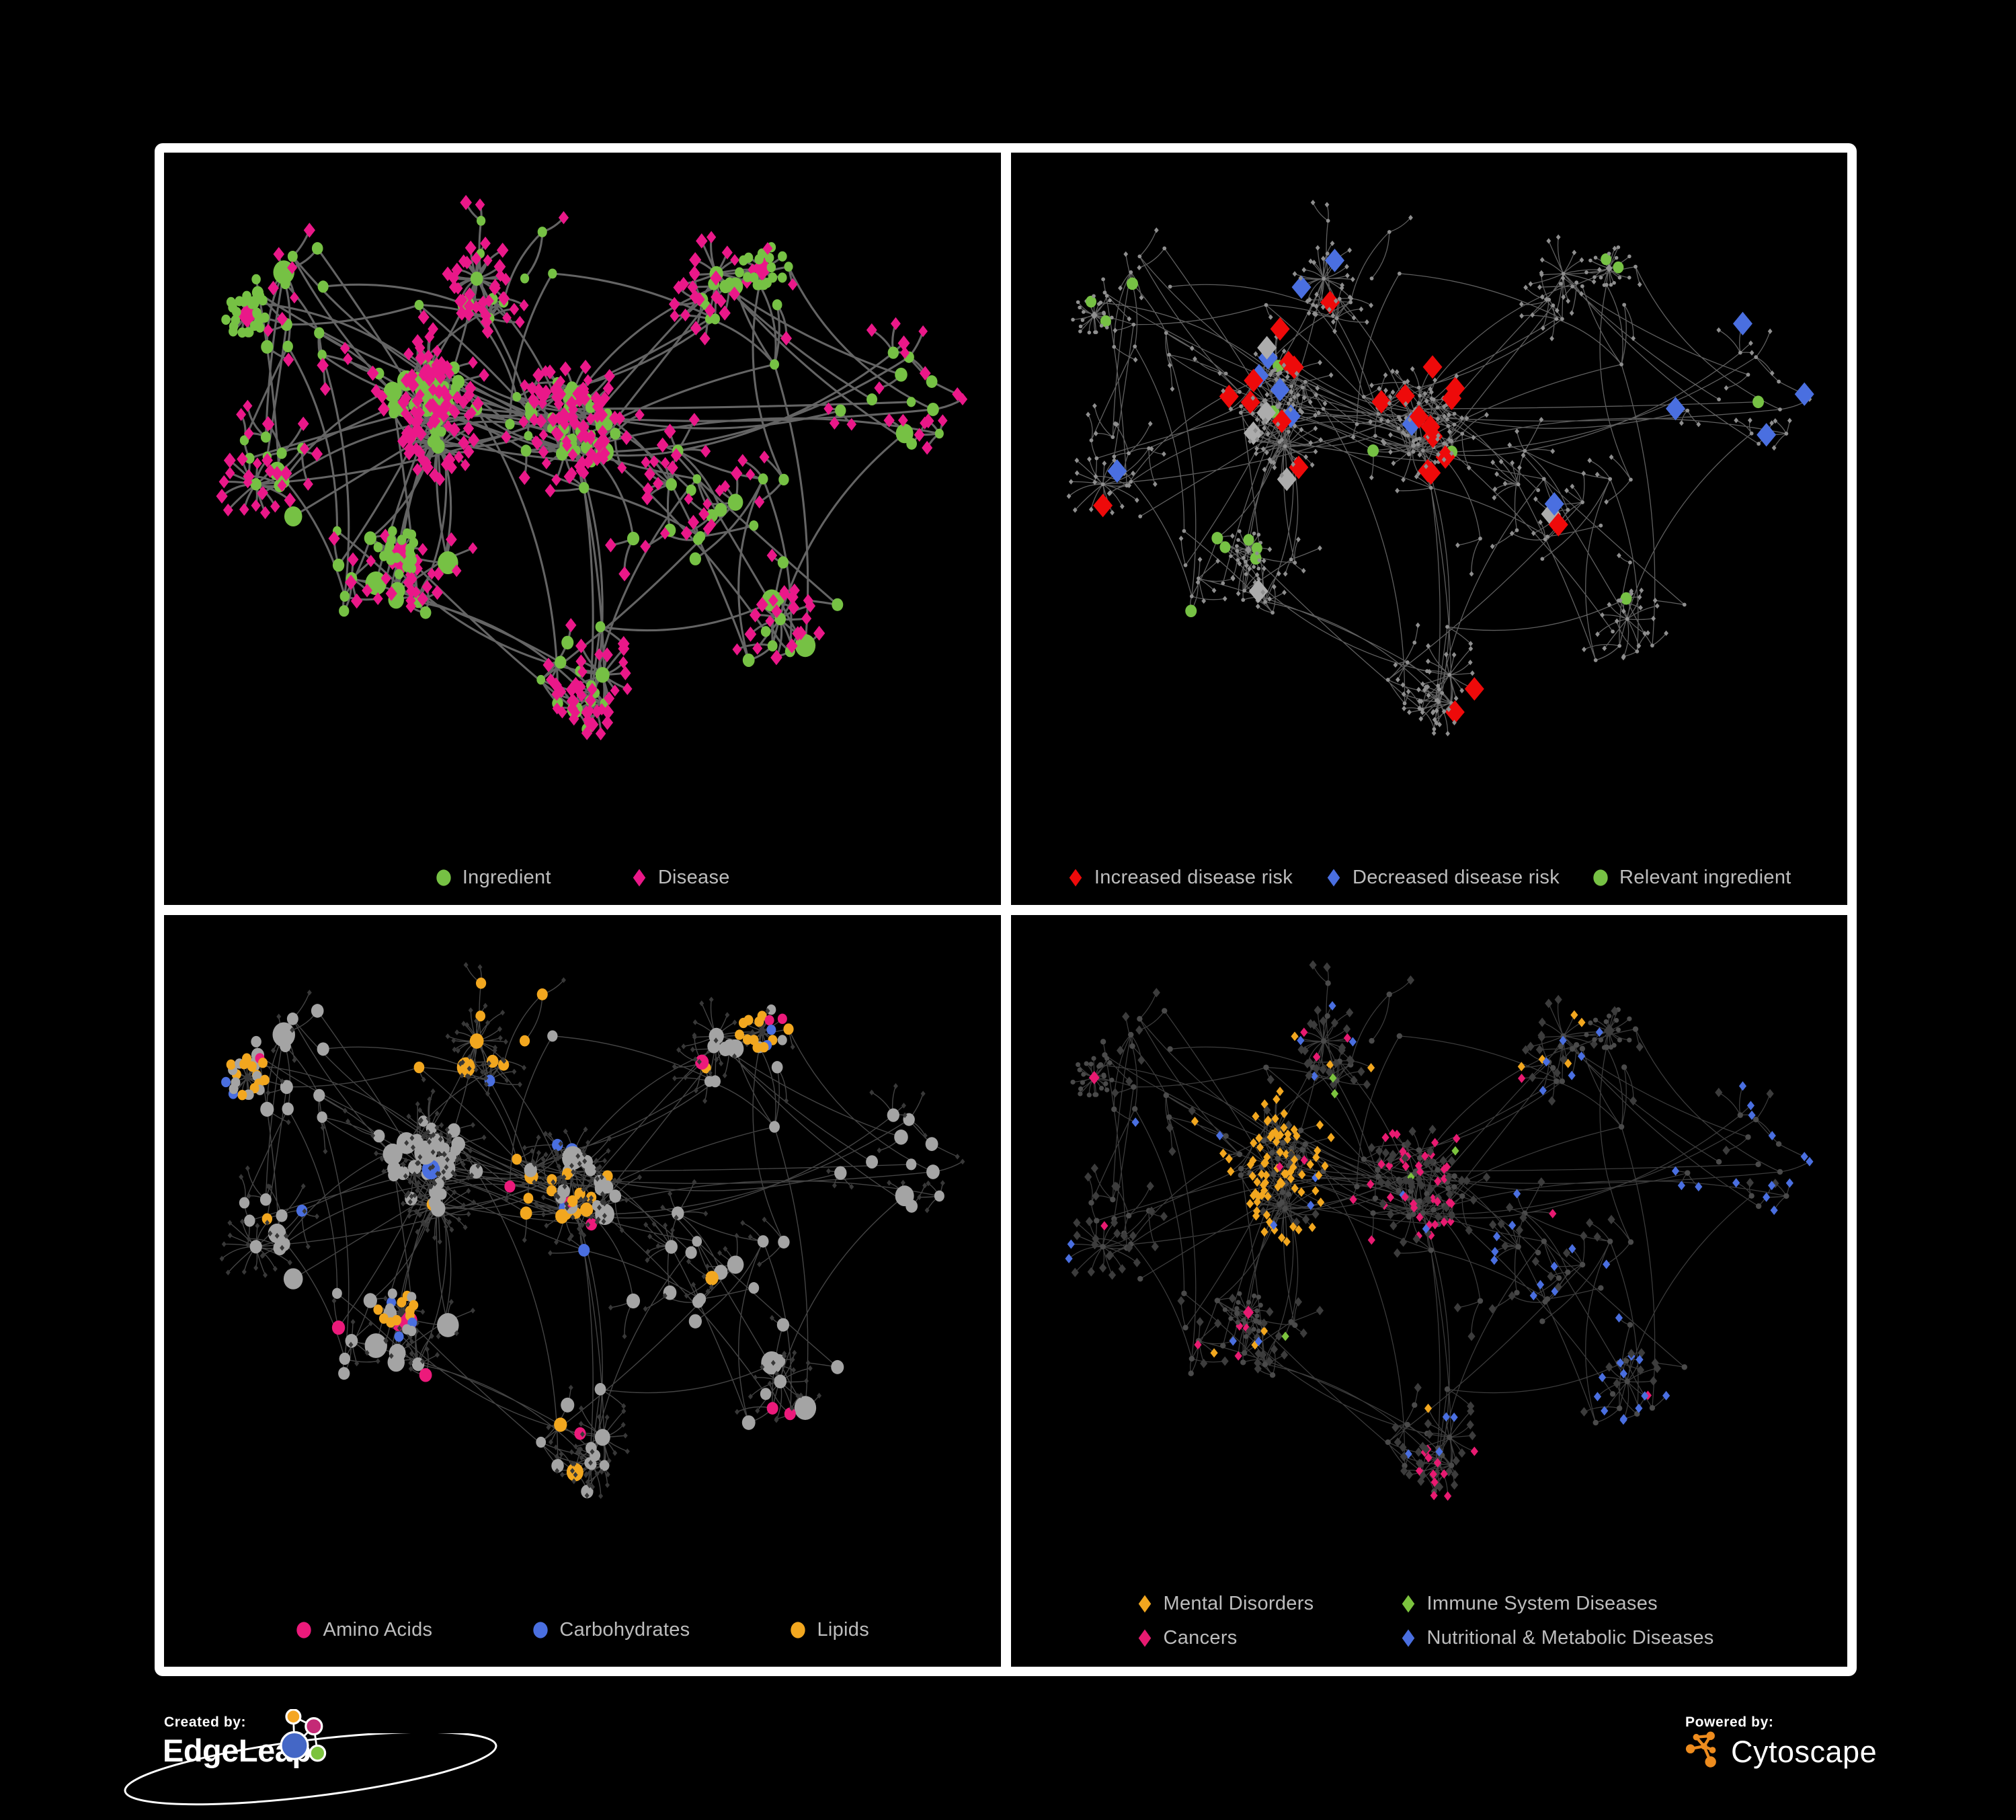  What do you see at coordinates (1456, 877) in the screenshot?
I see `legend-label: Decreased disease risk` at bounding box center [1456, 877].